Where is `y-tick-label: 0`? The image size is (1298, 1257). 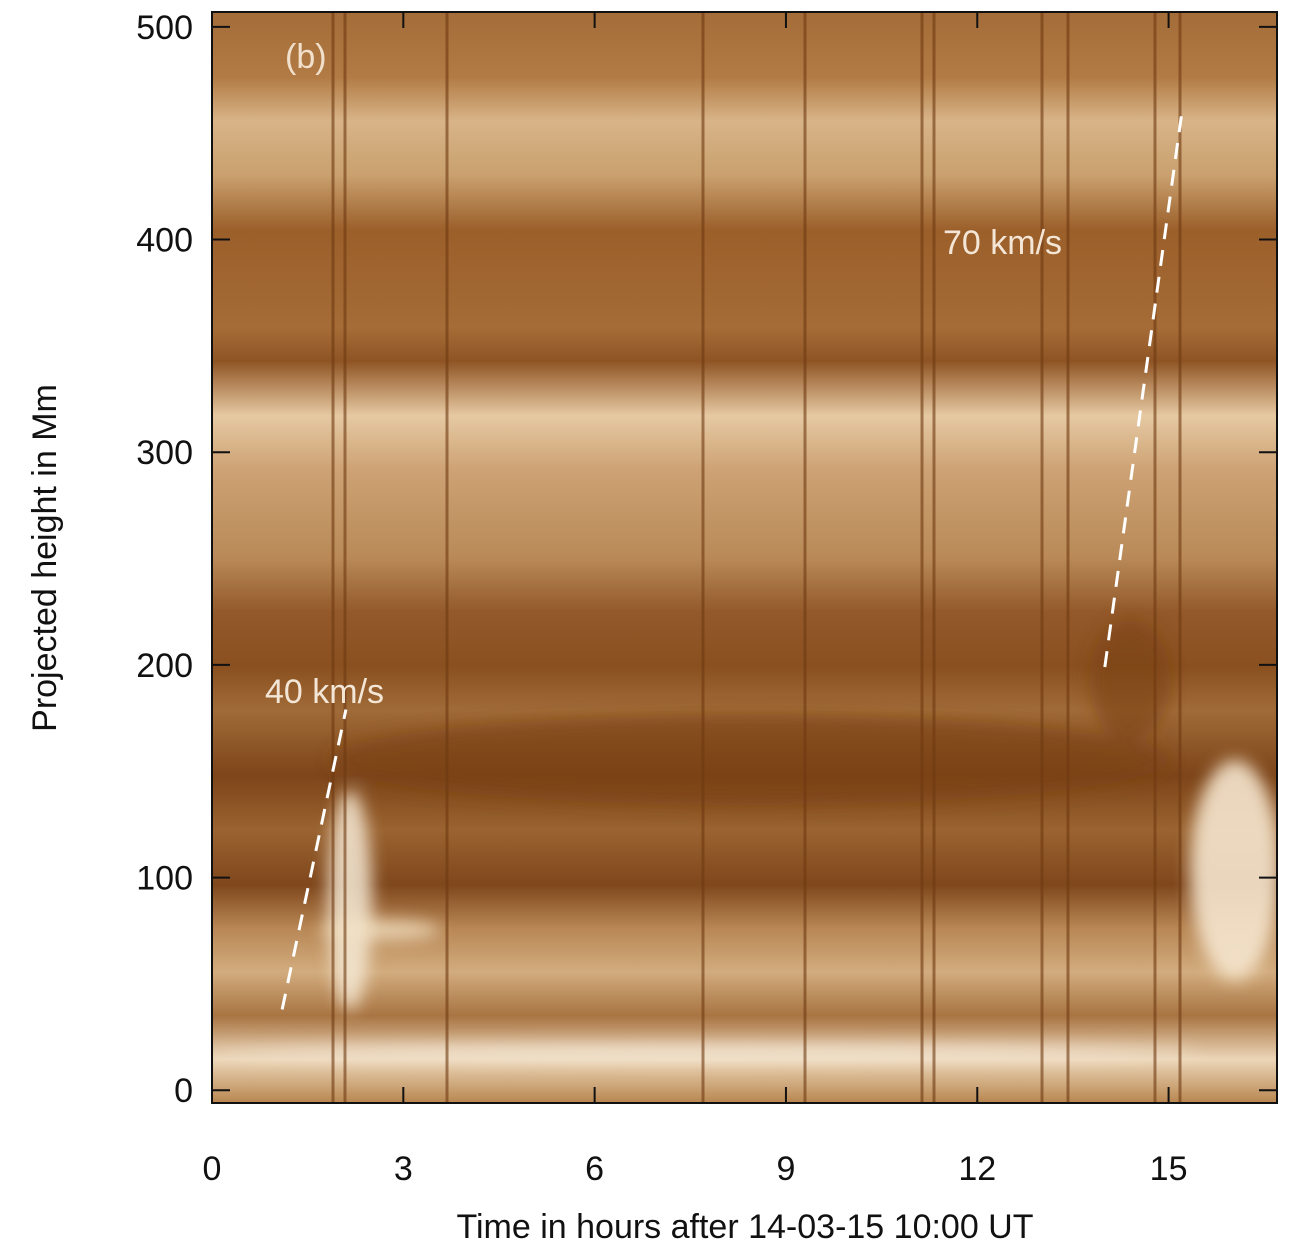
y-tick-label: 0 is located at coordinates (183, 1091).